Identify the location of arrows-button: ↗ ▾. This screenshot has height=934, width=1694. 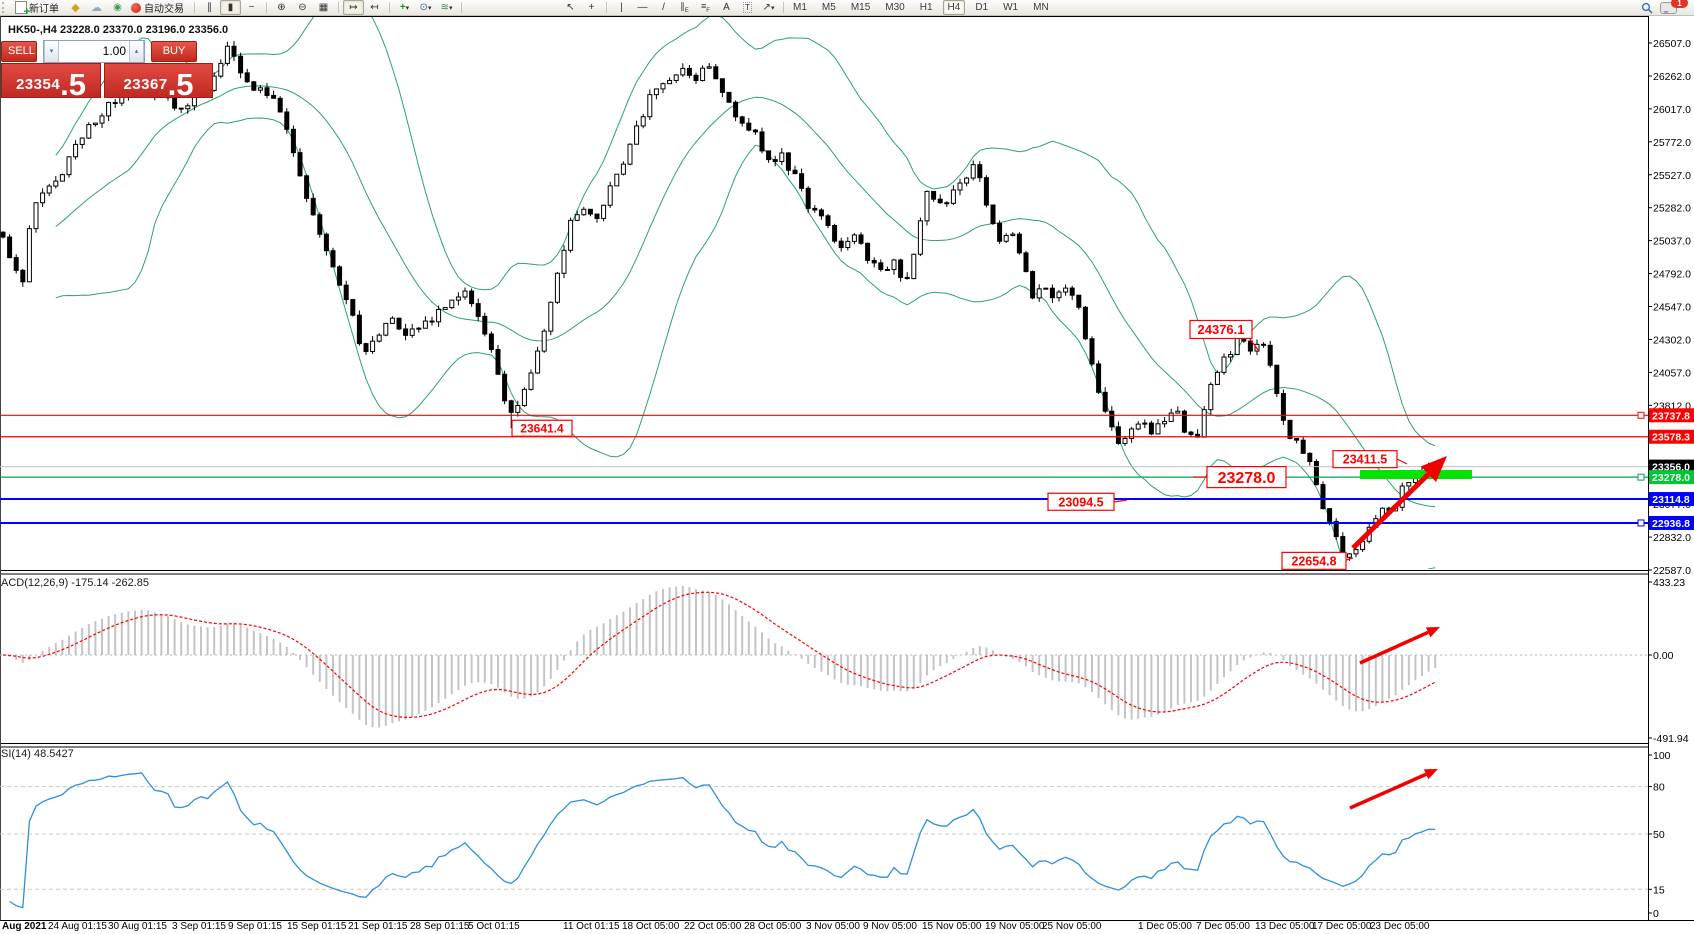
(768, 7).